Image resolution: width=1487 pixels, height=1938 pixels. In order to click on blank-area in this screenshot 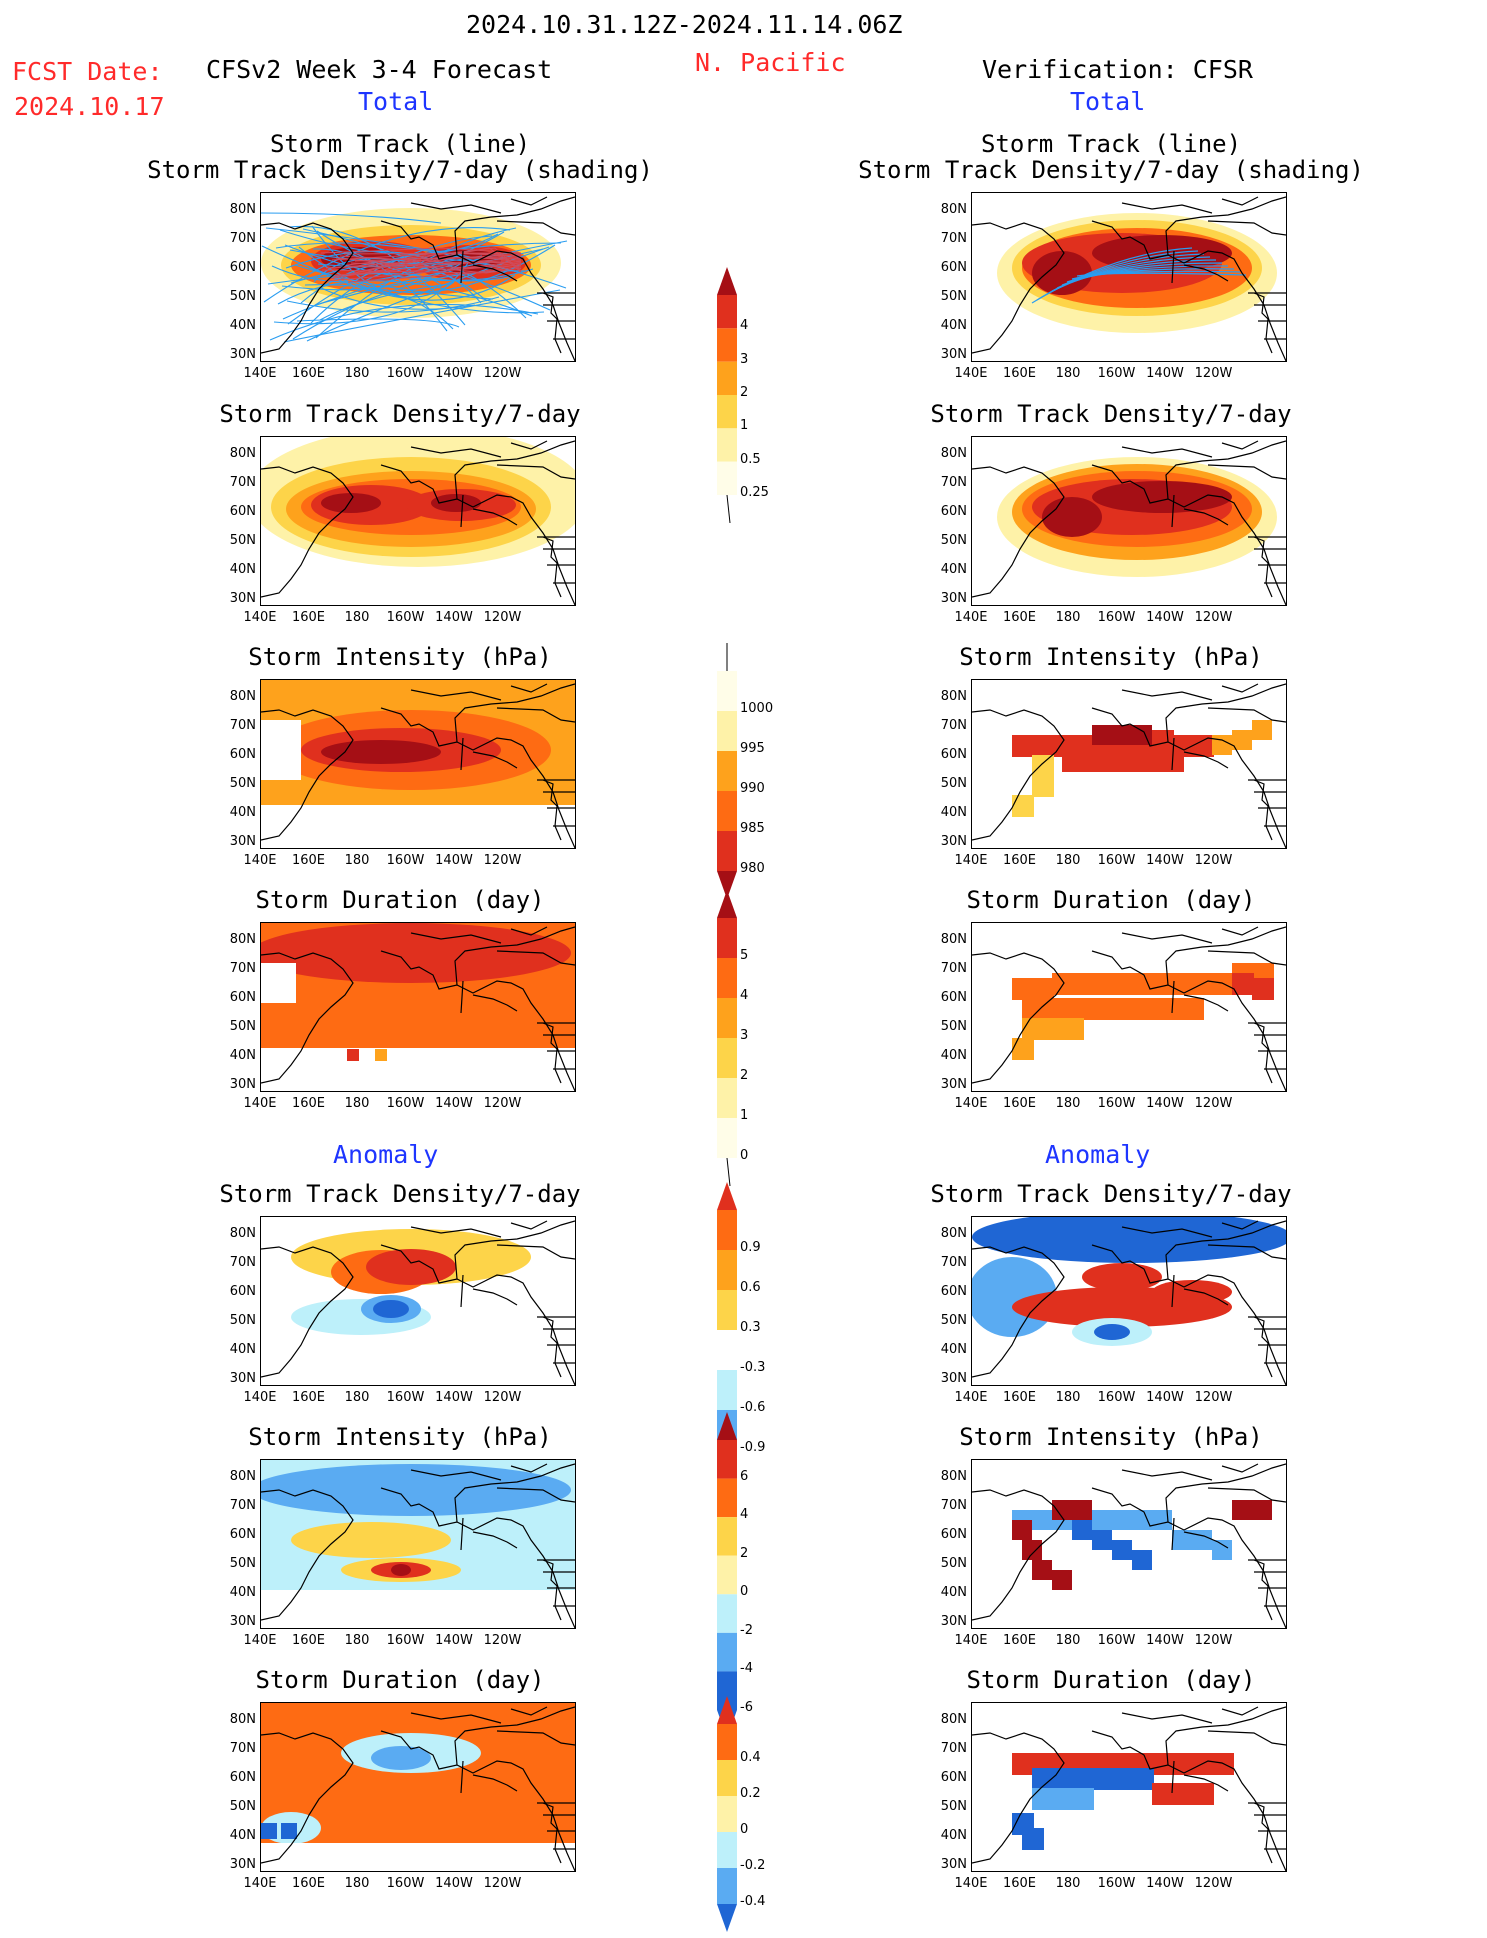, I will do `click(278, 983)`.